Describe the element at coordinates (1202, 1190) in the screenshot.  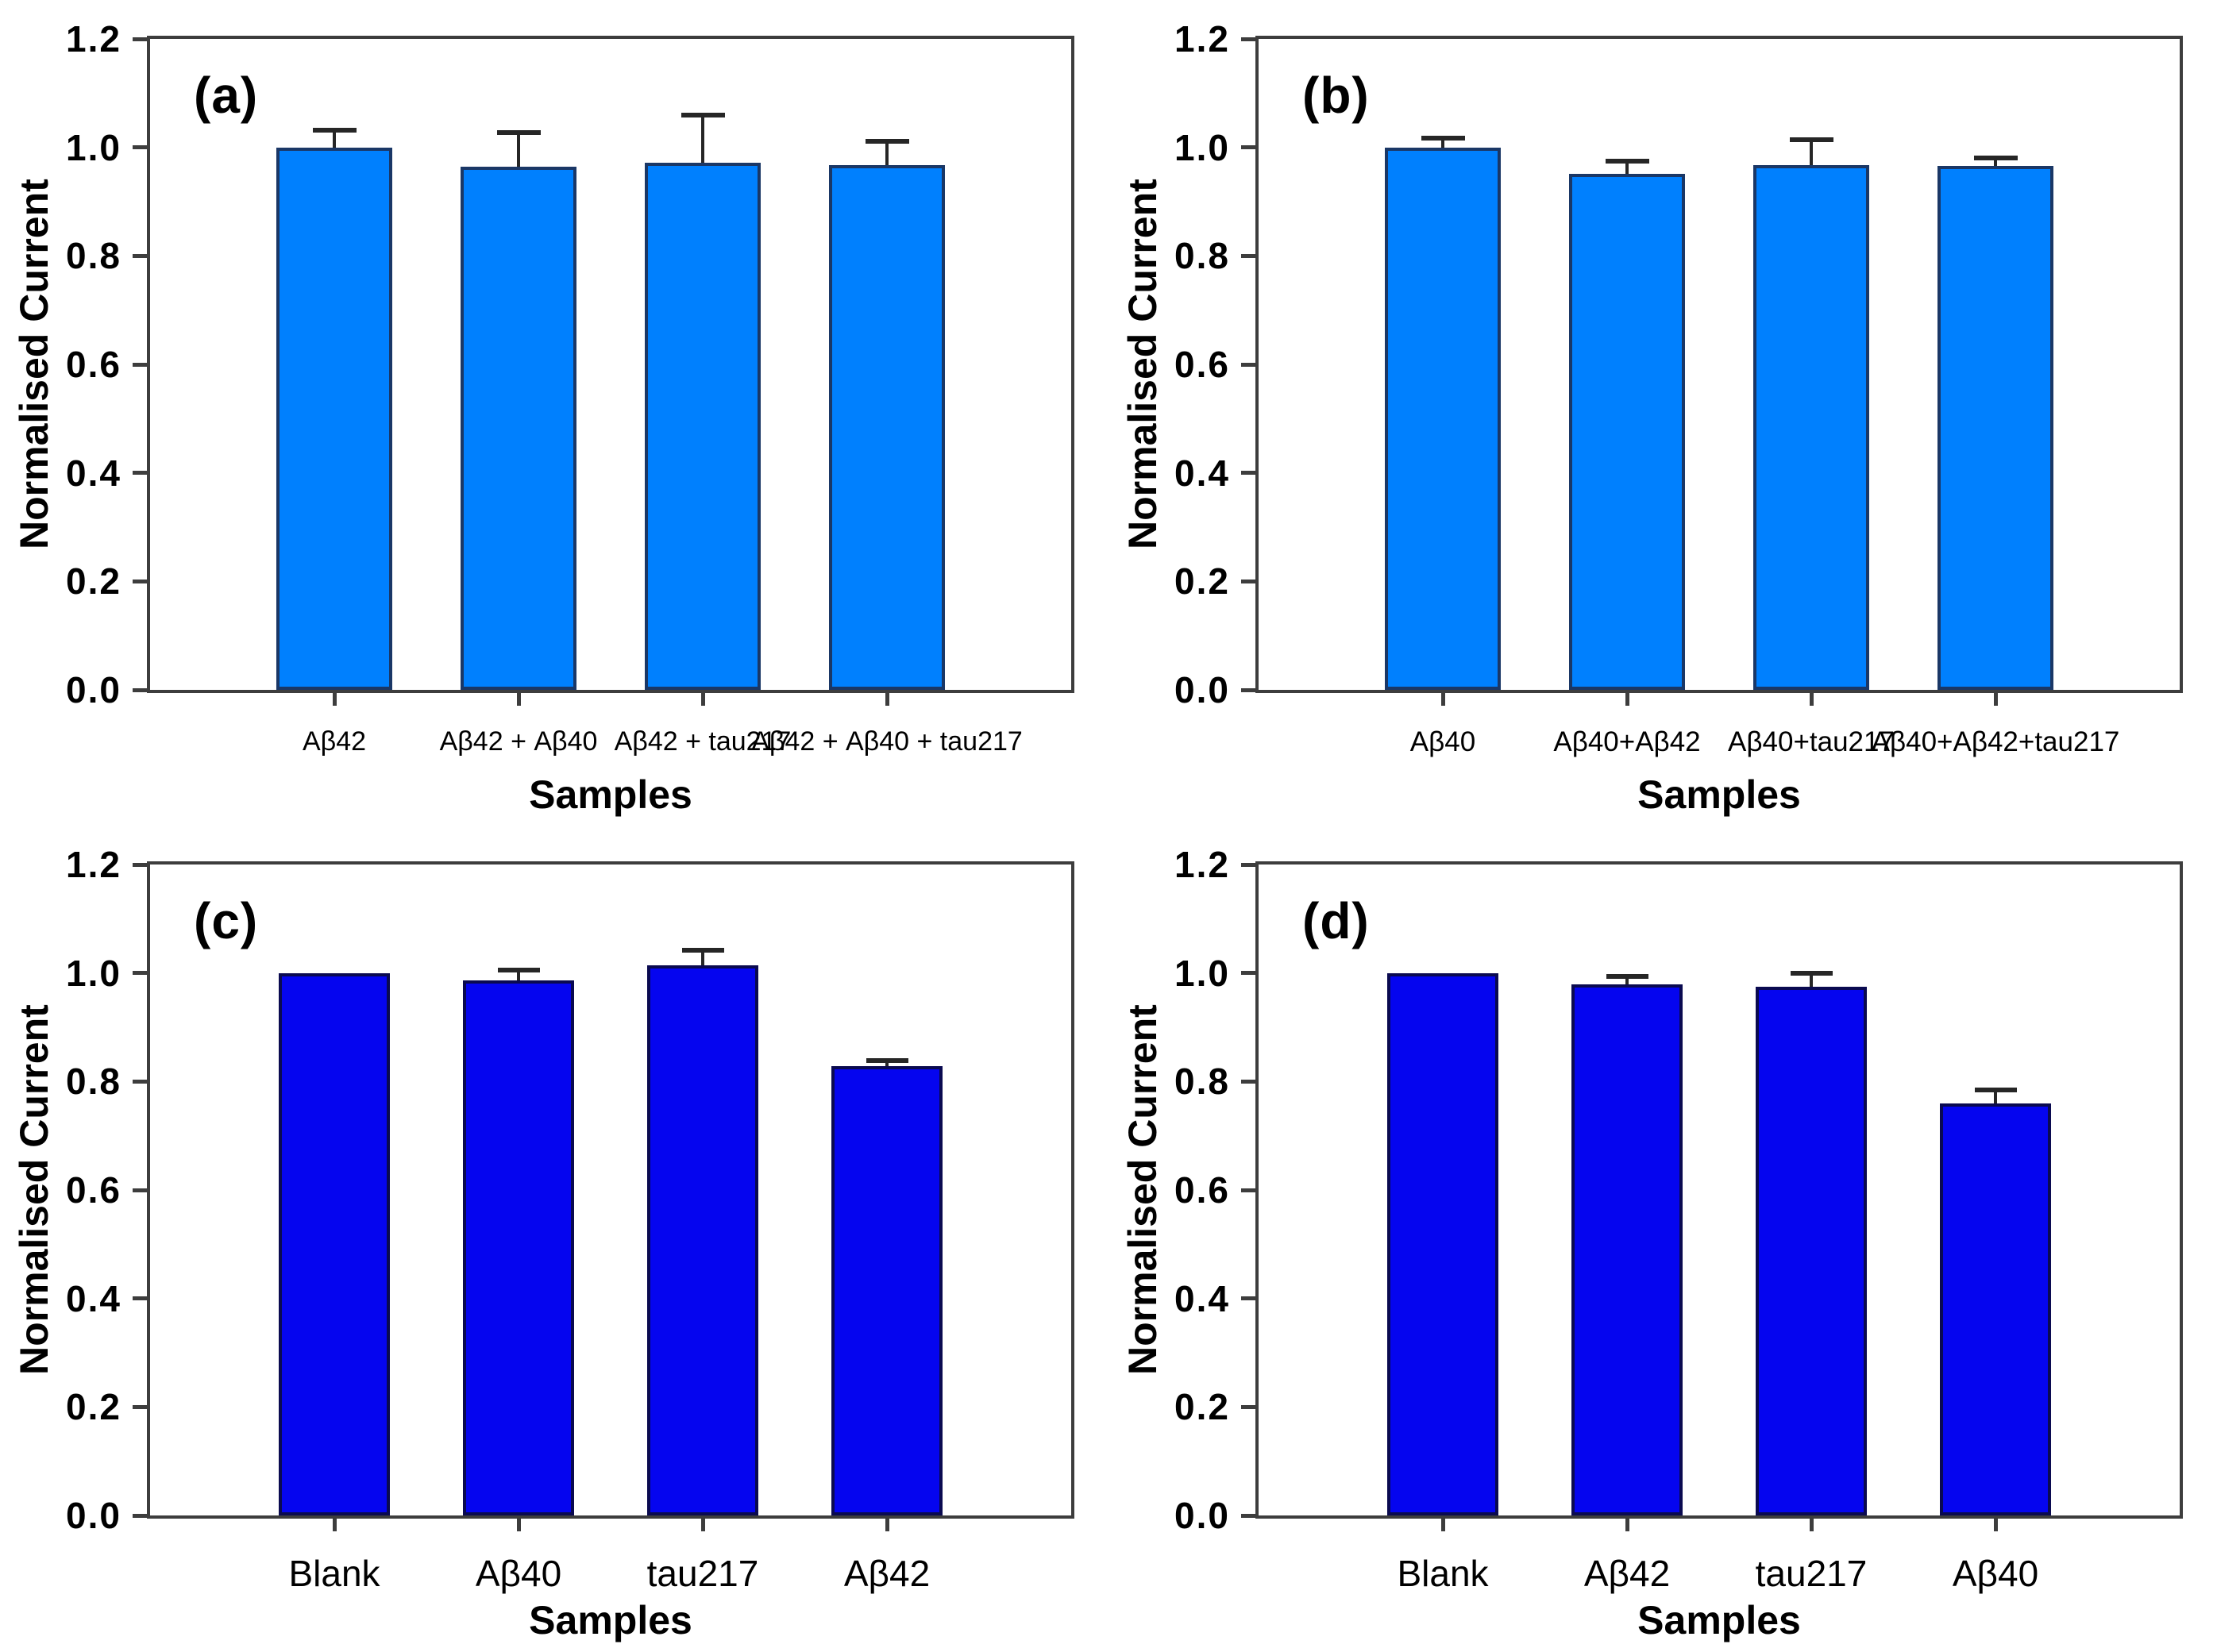
I see `y-tick-label: 0.6` at that location.